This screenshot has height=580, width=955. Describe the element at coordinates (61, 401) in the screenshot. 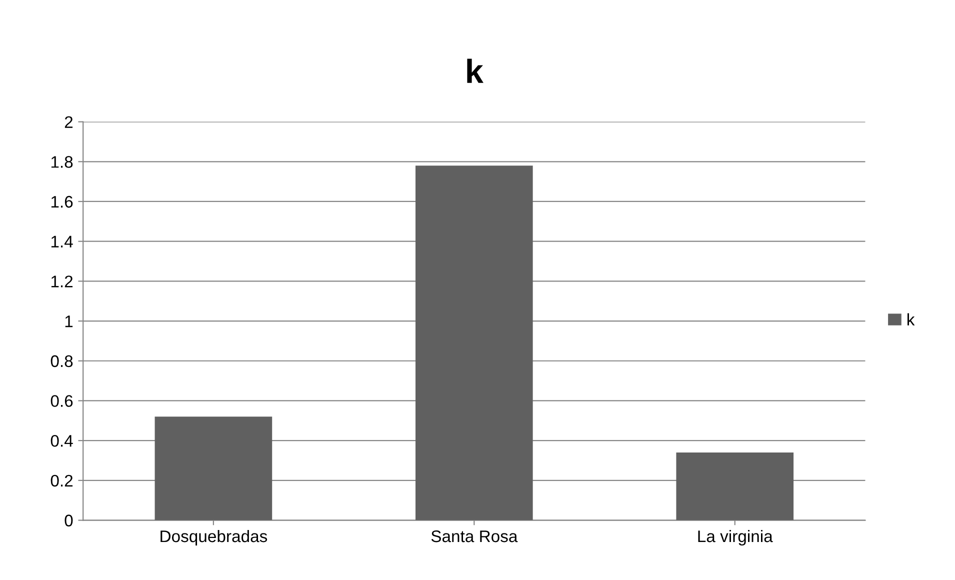

I see `y-tick-label: 0.6` at that location.